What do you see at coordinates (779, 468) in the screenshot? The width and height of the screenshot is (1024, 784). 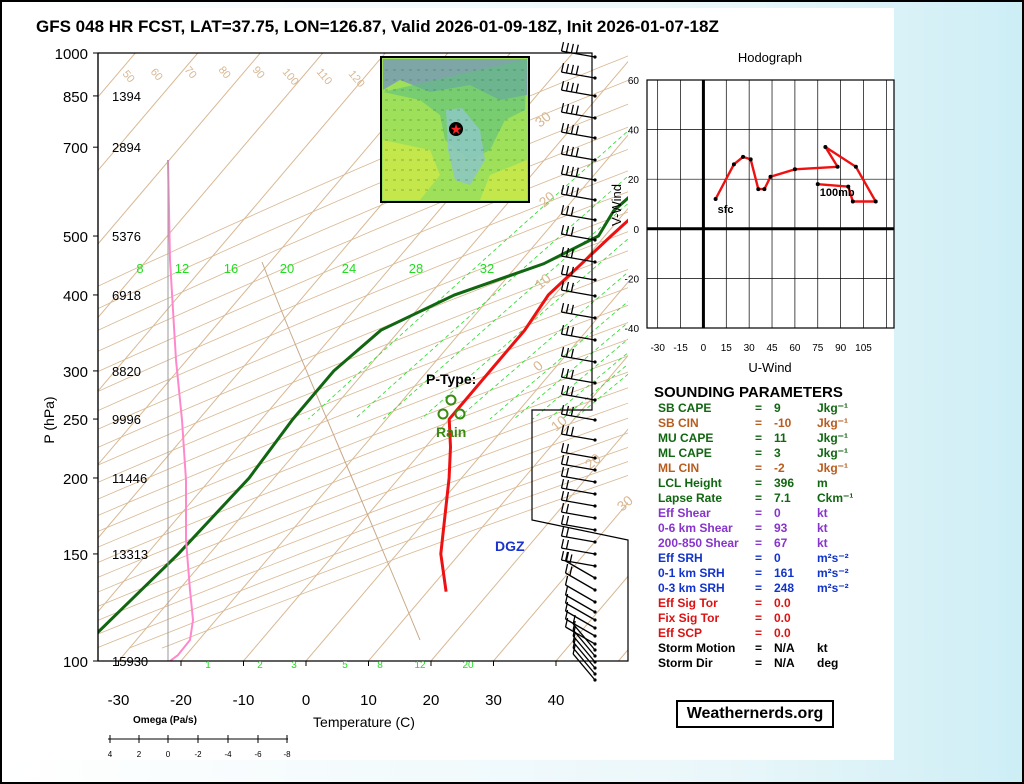 I see `parameter-value: -2` at bounding box center [779, 468].